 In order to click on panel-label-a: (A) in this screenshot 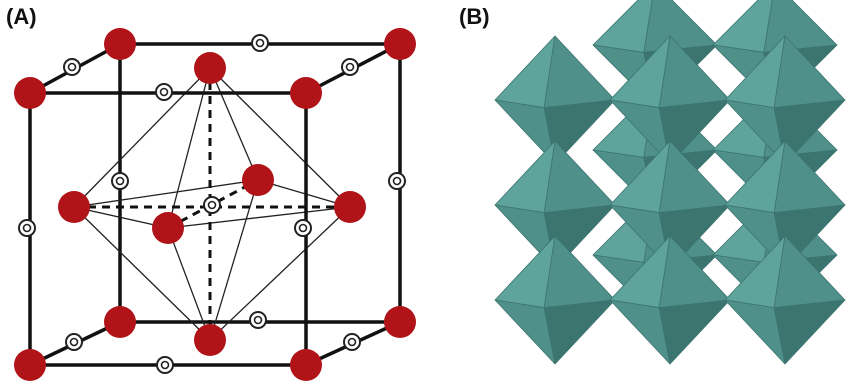, I will do `click(21, 16)`.